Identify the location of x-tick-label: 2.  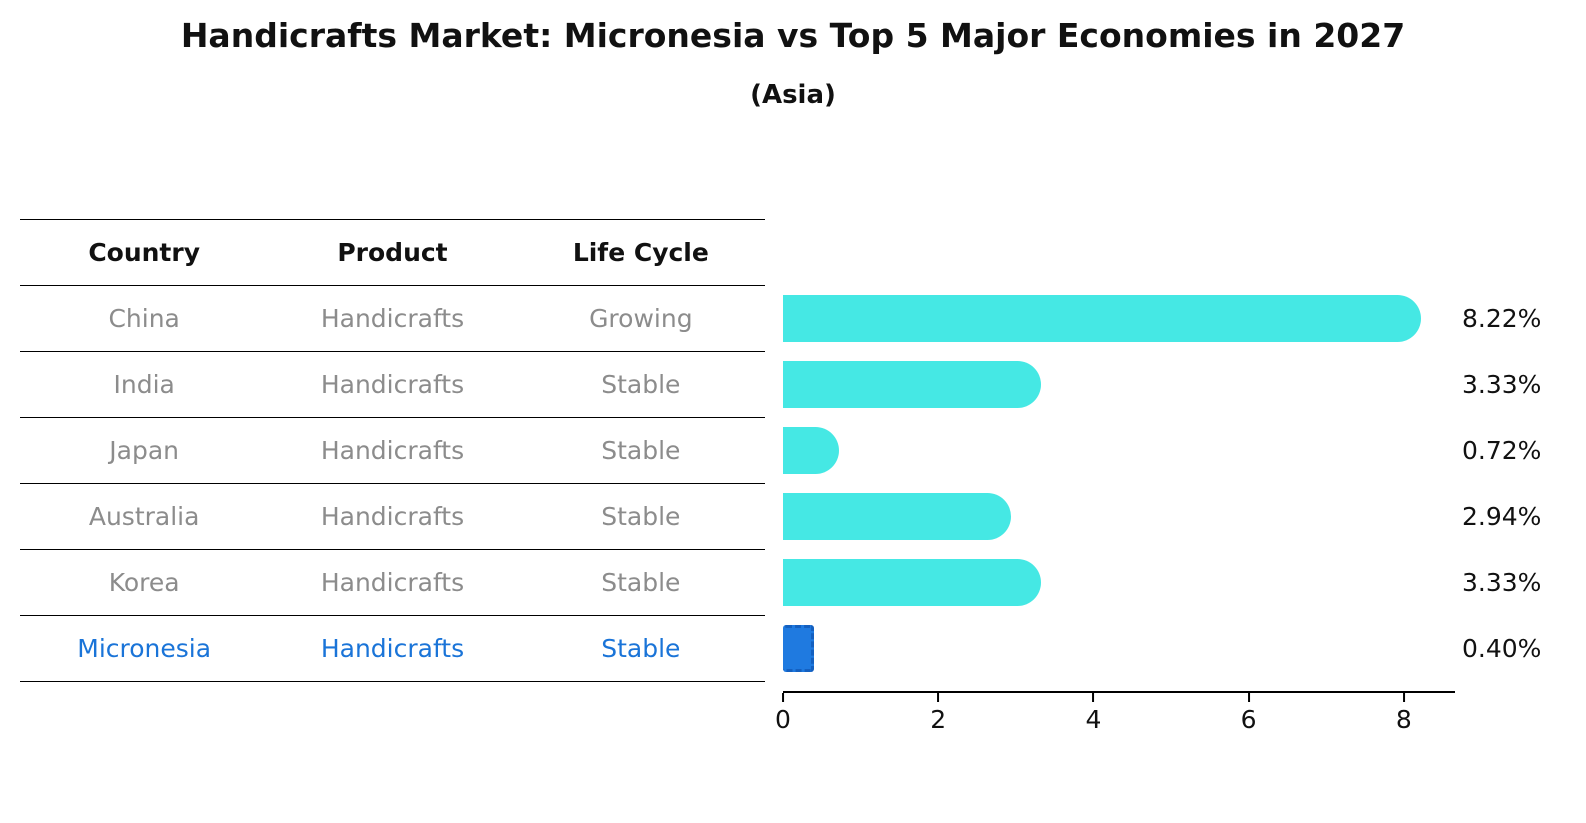
(938, 719).